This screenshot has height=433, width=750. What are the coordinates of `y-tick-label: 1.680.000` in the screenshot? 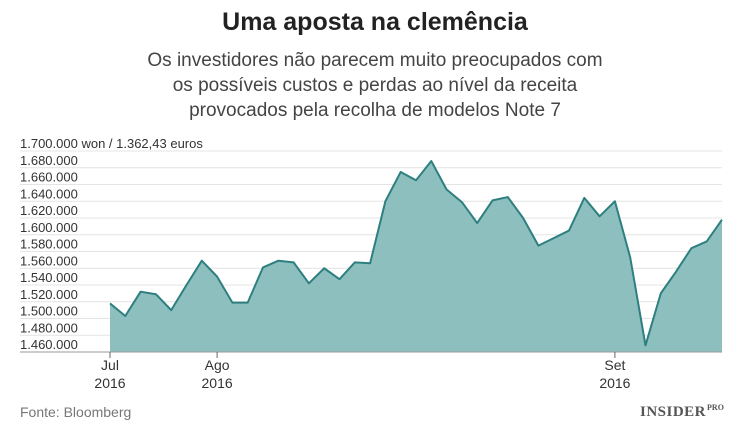 It's located at (49, 160).